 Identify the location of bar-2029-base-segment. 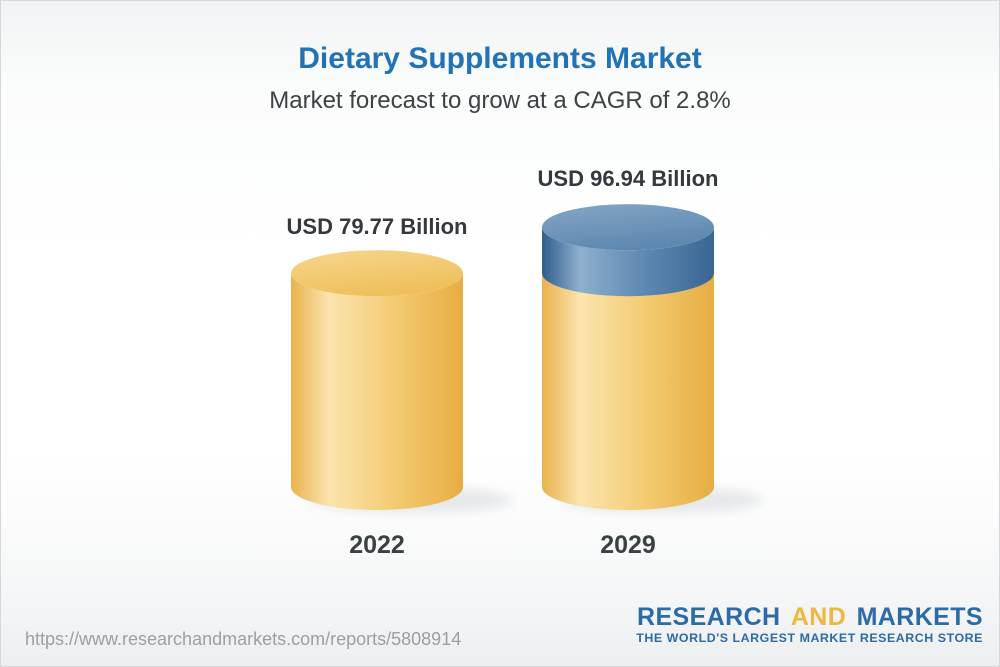
(628, 391).